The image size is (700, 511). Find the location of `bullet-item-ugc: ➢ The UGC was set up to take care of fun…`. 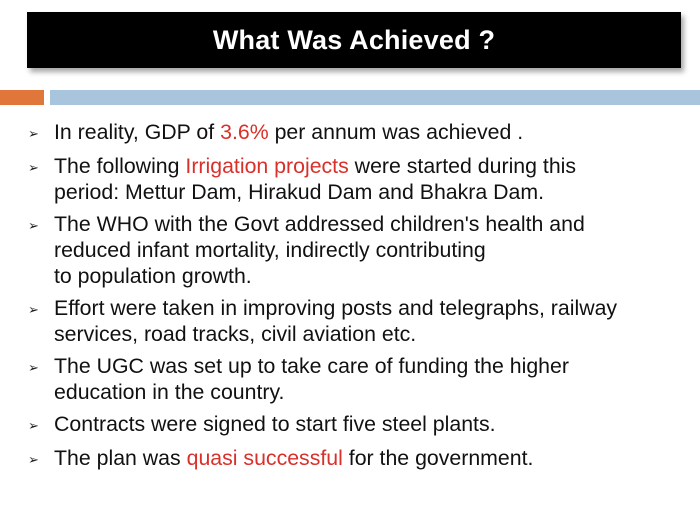

bullet-item-ugc: ➢ The UGC was set up to take care of fun… is located at coordinates (358, 379).